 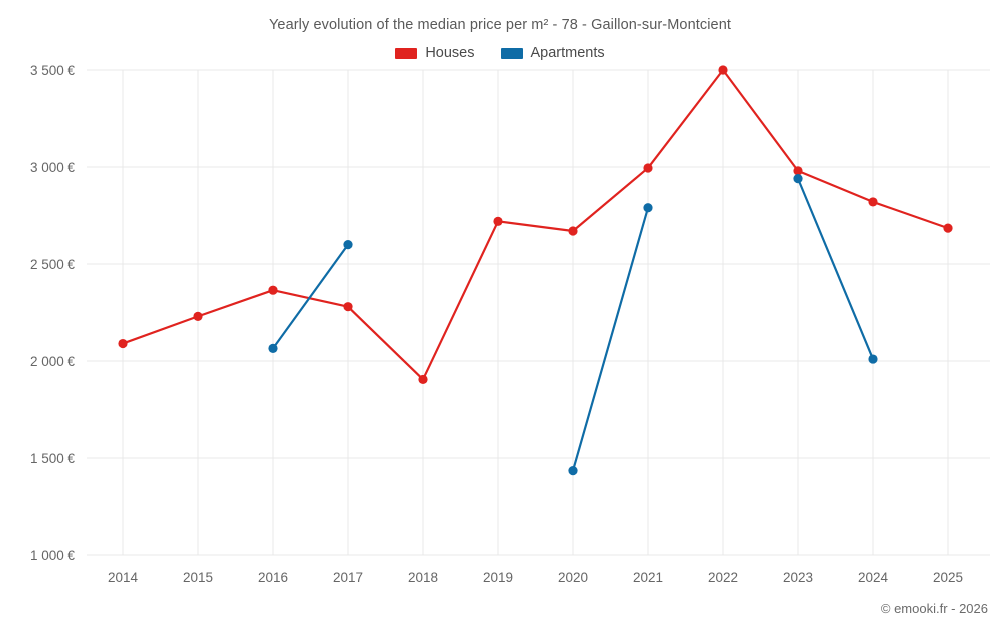 I want to click on x-axis-tick-label: 2022, so click(x=723, y=577).